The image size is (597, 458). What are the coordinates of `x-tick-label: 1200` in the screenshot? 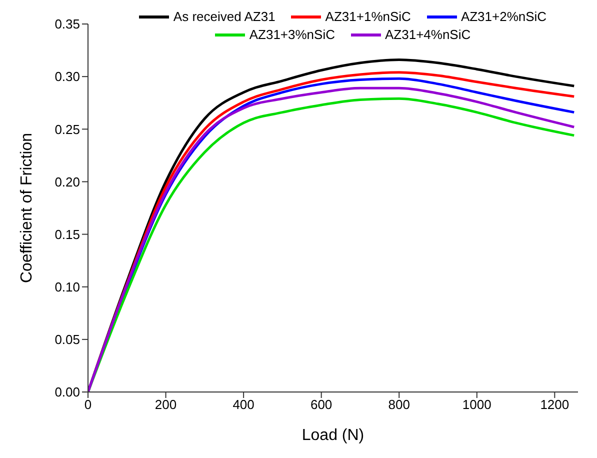 It's located at (555, 404).